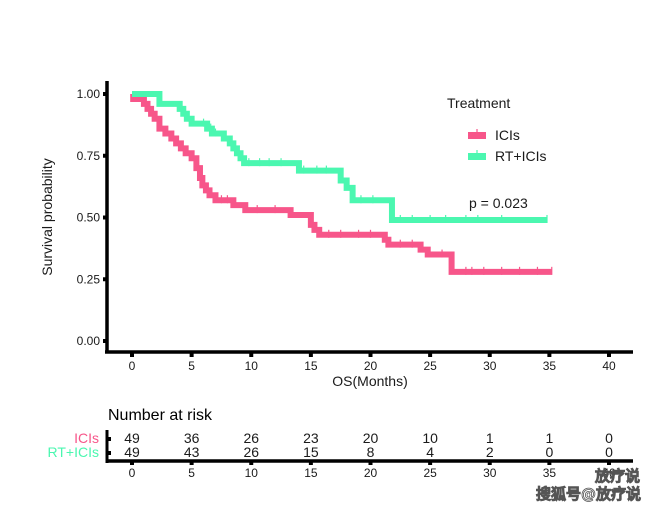 The width and height of the screenshot is (661, 512). What do you see at coordinates (311, 438) in the screenshot?
I see `risk-count: 23` at bounding box center [311, 438].